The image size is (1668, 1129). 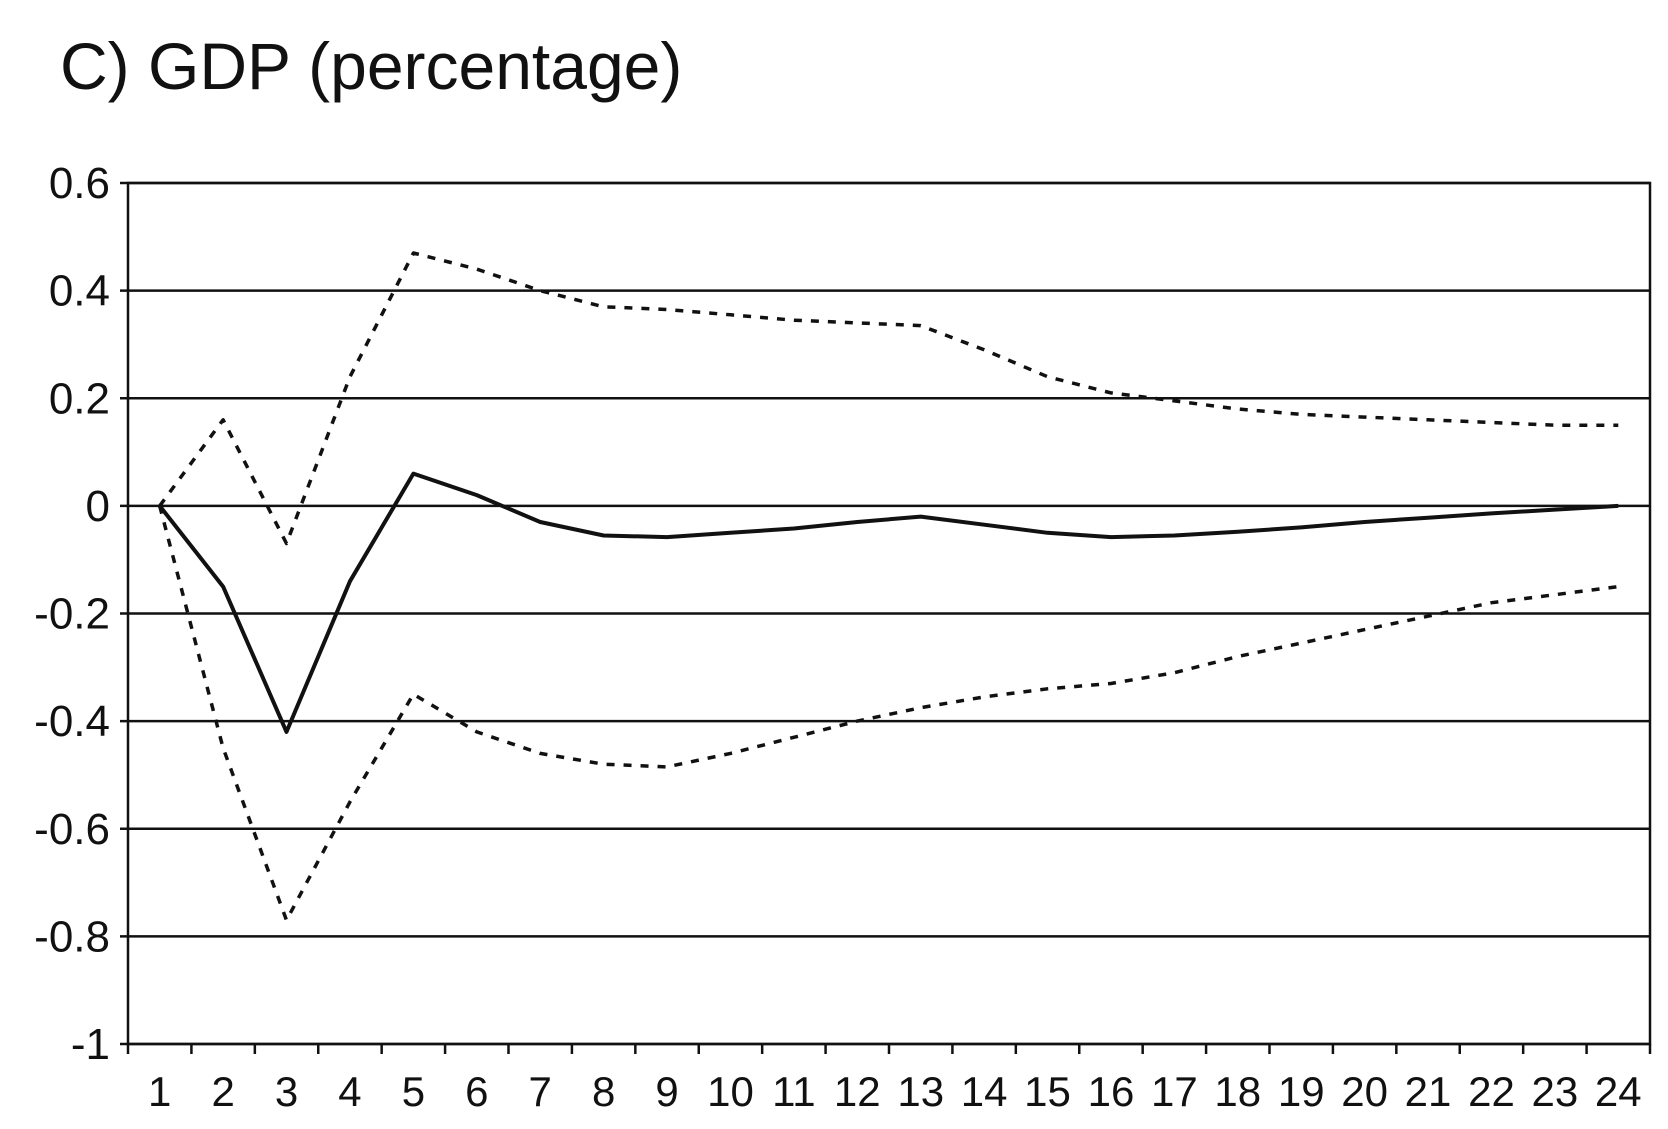 What do you see at coordinates (72, 829) in the screenshot?
I see `y-tick-label: -0.6` at bounding box center [72, 829].